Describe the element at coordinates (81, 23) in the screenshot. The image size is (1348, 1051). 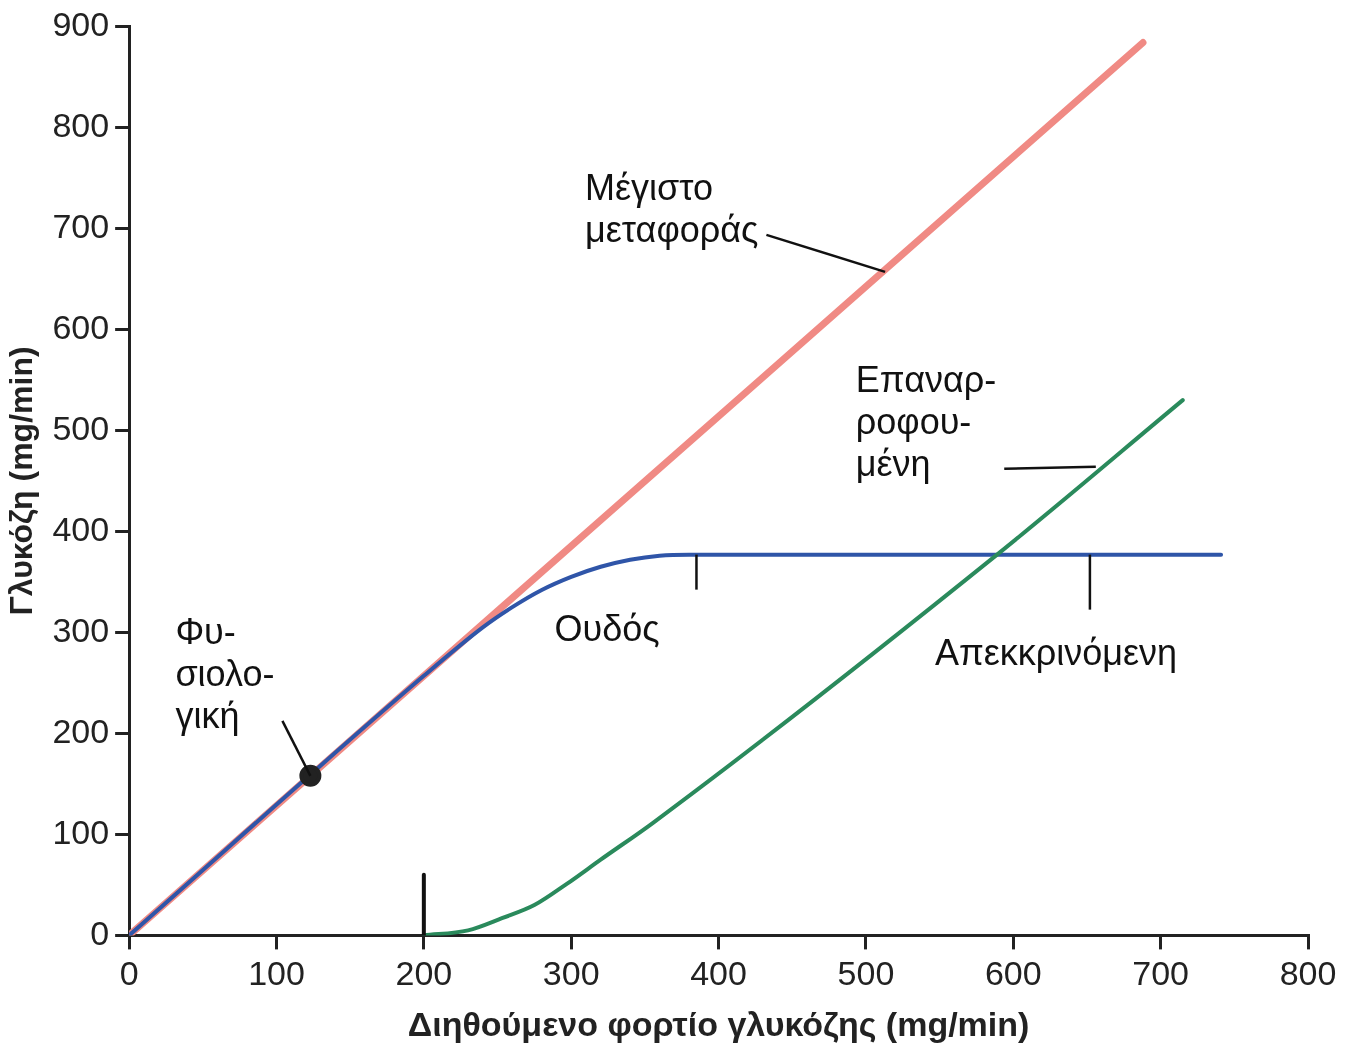
I see `y-tick-label: 900` at that location.